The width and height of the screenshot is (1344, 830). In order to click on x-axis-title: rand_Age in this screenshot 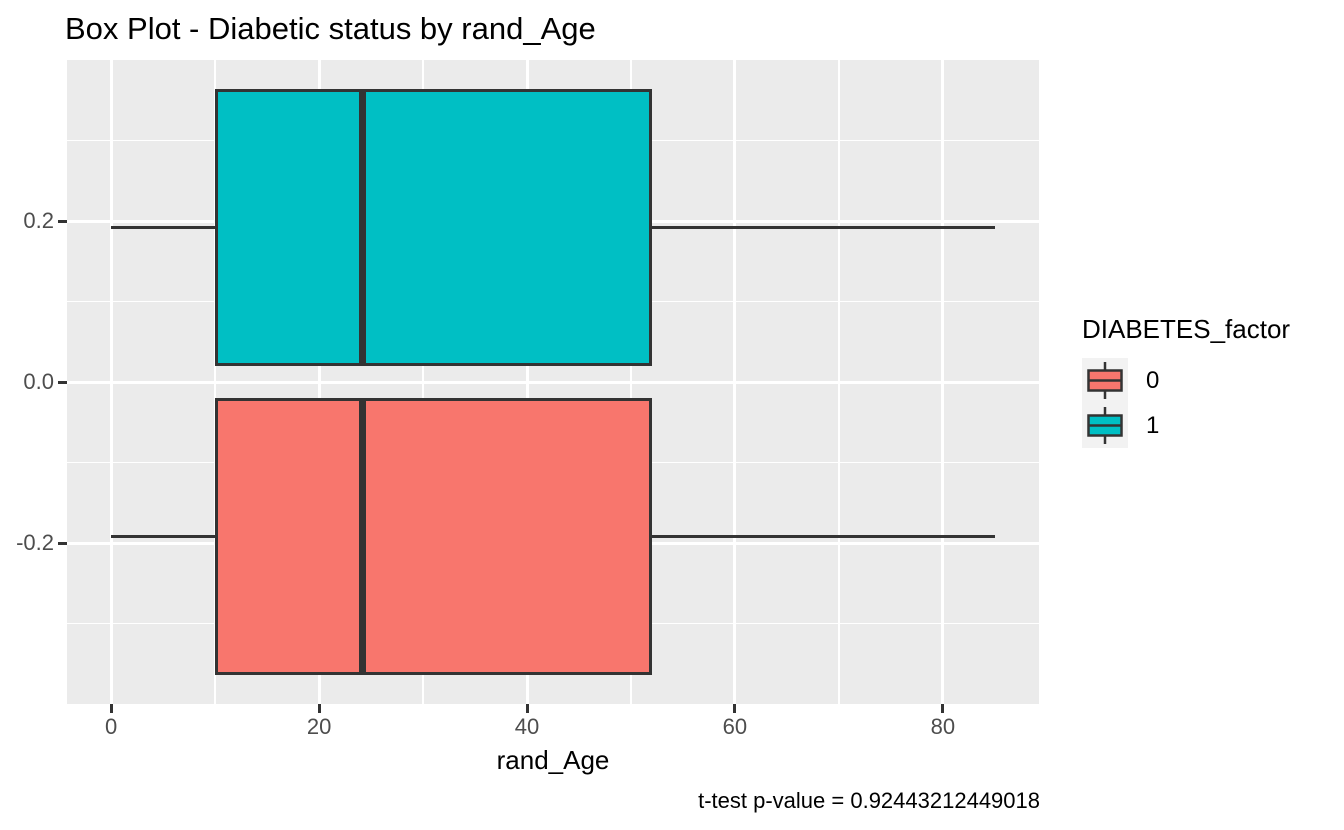, I will do `click(553, 760)`.